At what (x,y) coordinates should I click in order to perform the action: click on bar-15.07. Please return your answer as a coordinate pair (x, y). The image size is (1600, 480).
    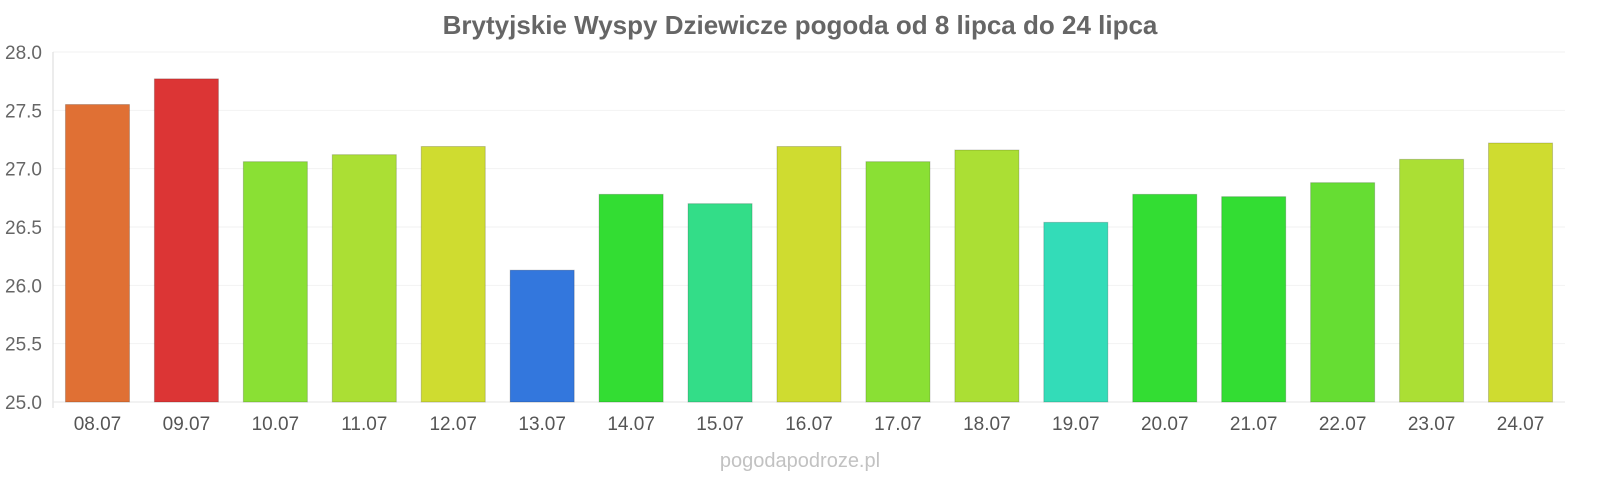
    Looking at the image, I should click on (720, 303).